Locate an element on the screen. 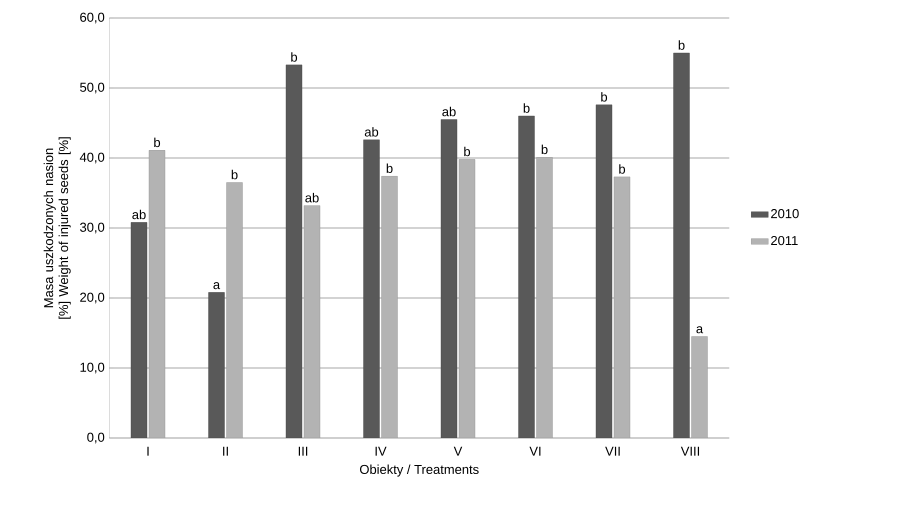  y-tick-label: 0,0 is located at coordinates (95, 438).